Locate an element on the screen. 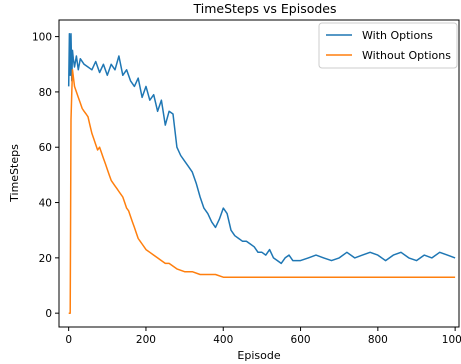 This screenshot has height=364, width=461. y-axis-label: TimeSteps is located at coordinates (14, 173).